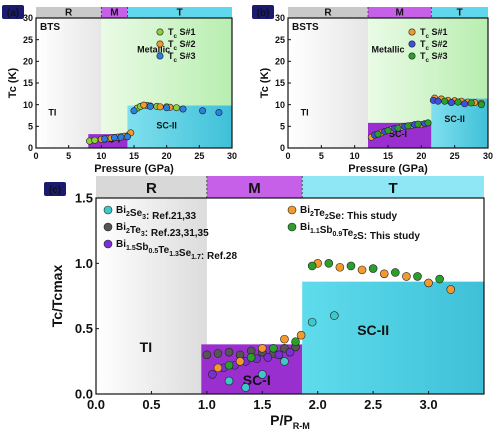 The width and height of the screenshot is (500, 441). What do you see at coordinates (292, 210) in the screenshot?
I see `legend-marker-s4` at bounding box center [292, 210].